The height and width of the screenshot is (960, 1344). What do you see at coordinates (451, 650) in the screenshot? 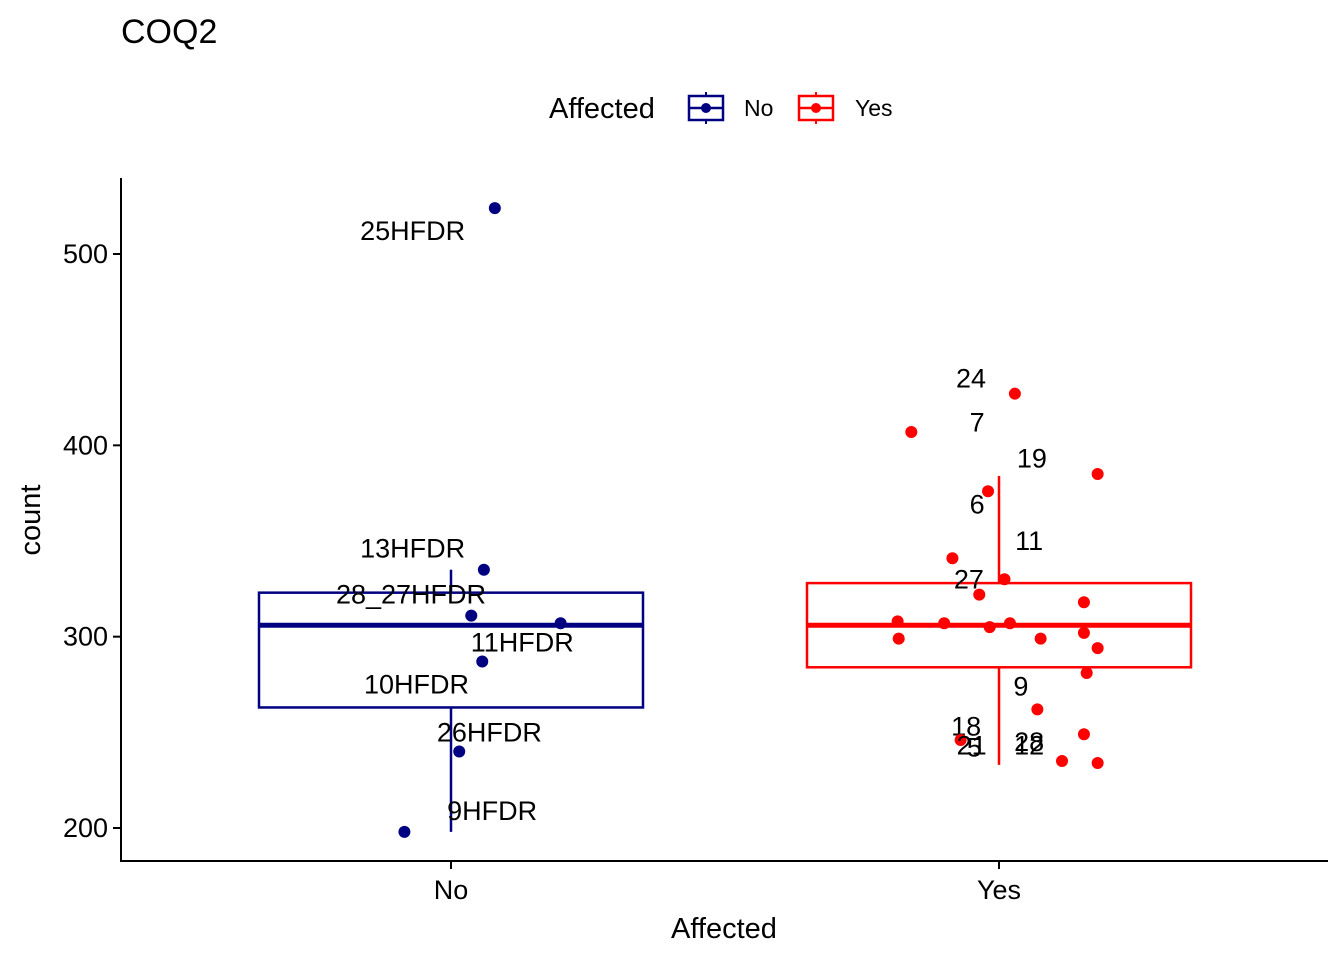
I see `box-body` at bounding box center [451, 650].